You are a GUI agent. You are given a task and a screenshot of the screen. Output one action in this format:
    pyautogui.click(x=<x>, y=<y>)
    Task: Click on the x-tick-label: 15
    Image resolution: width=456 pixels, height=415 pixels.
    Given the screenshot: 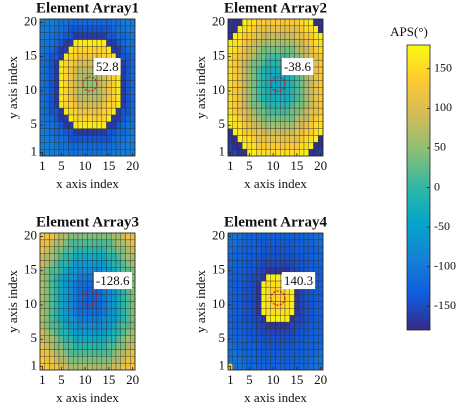 What is the action you would take?
    pyautogui.click(x=108, y=165)
    